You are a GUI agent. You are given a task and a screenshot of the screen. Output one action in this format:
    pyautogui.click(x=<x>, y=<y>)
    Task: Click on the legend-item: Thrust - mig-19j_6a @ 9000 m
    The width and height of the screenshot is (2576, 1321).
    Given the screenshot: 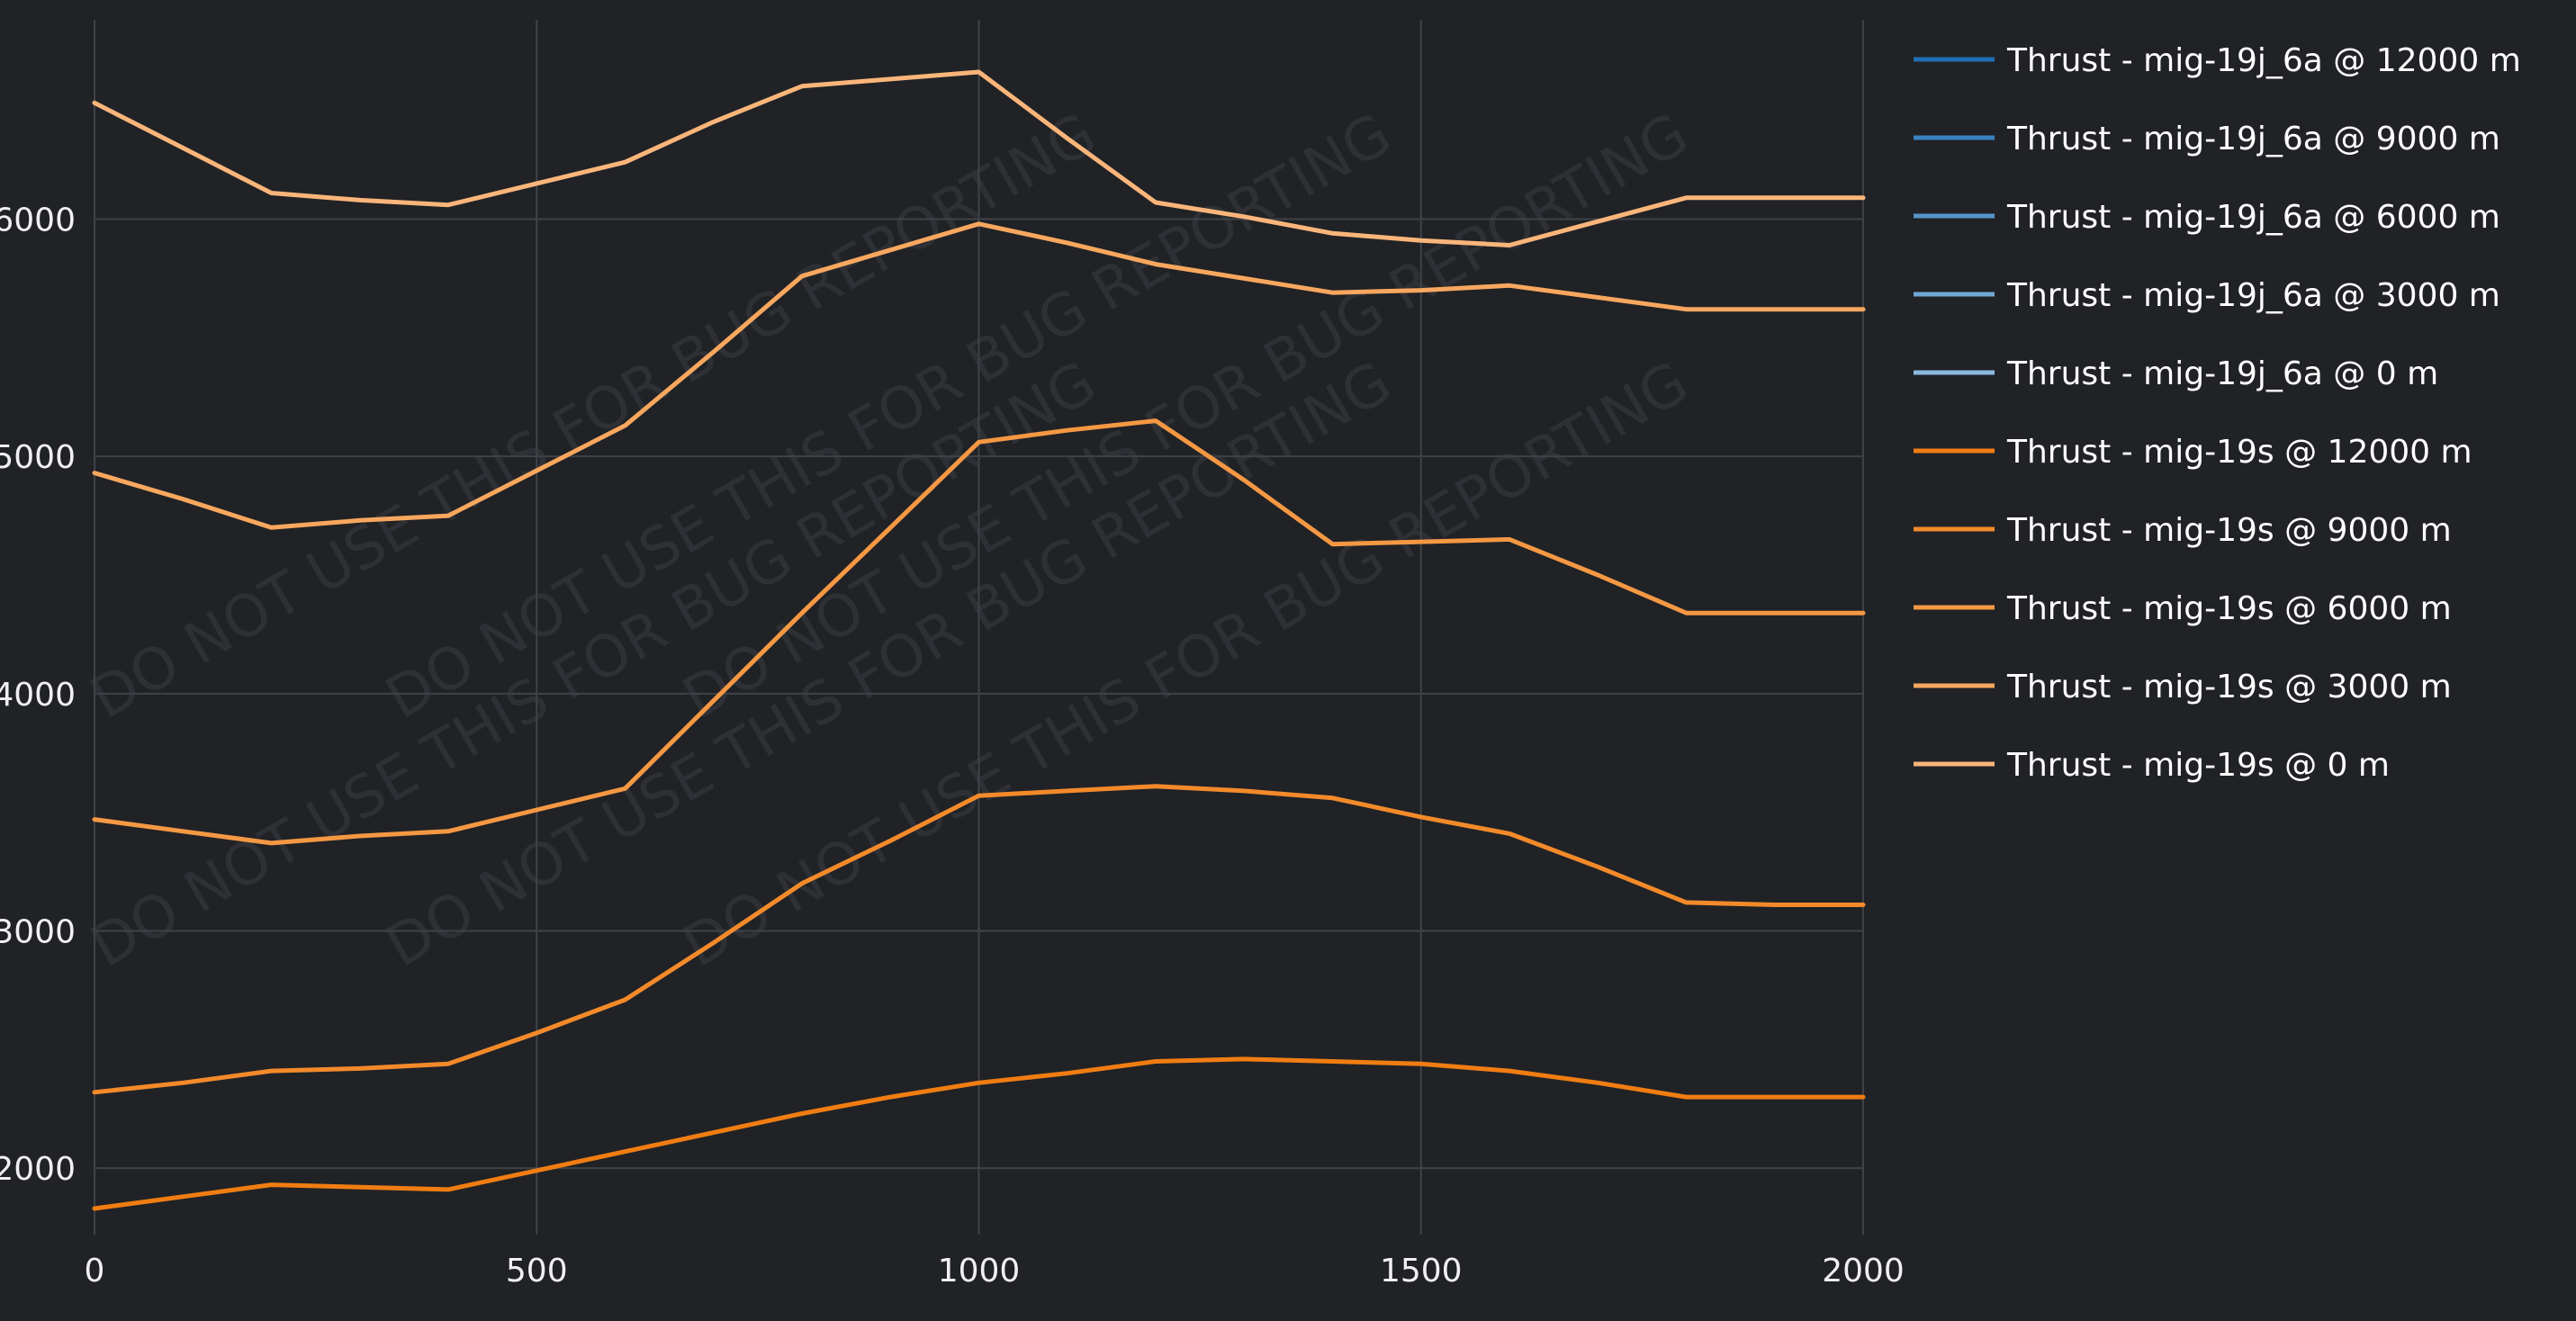 What is the action you would take?
    pyautogui.click(x=2207, y=139)
    